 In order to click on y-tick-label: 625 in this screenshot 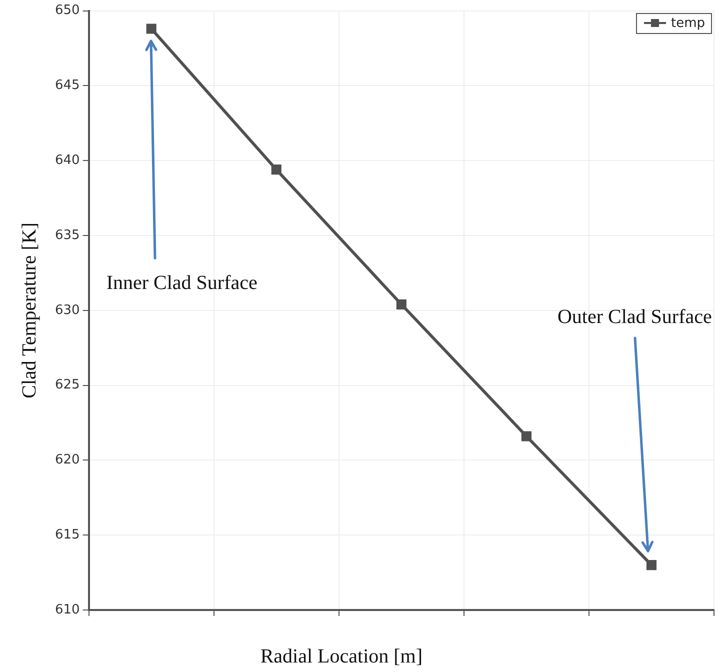, I will do `click(67, 385)`.